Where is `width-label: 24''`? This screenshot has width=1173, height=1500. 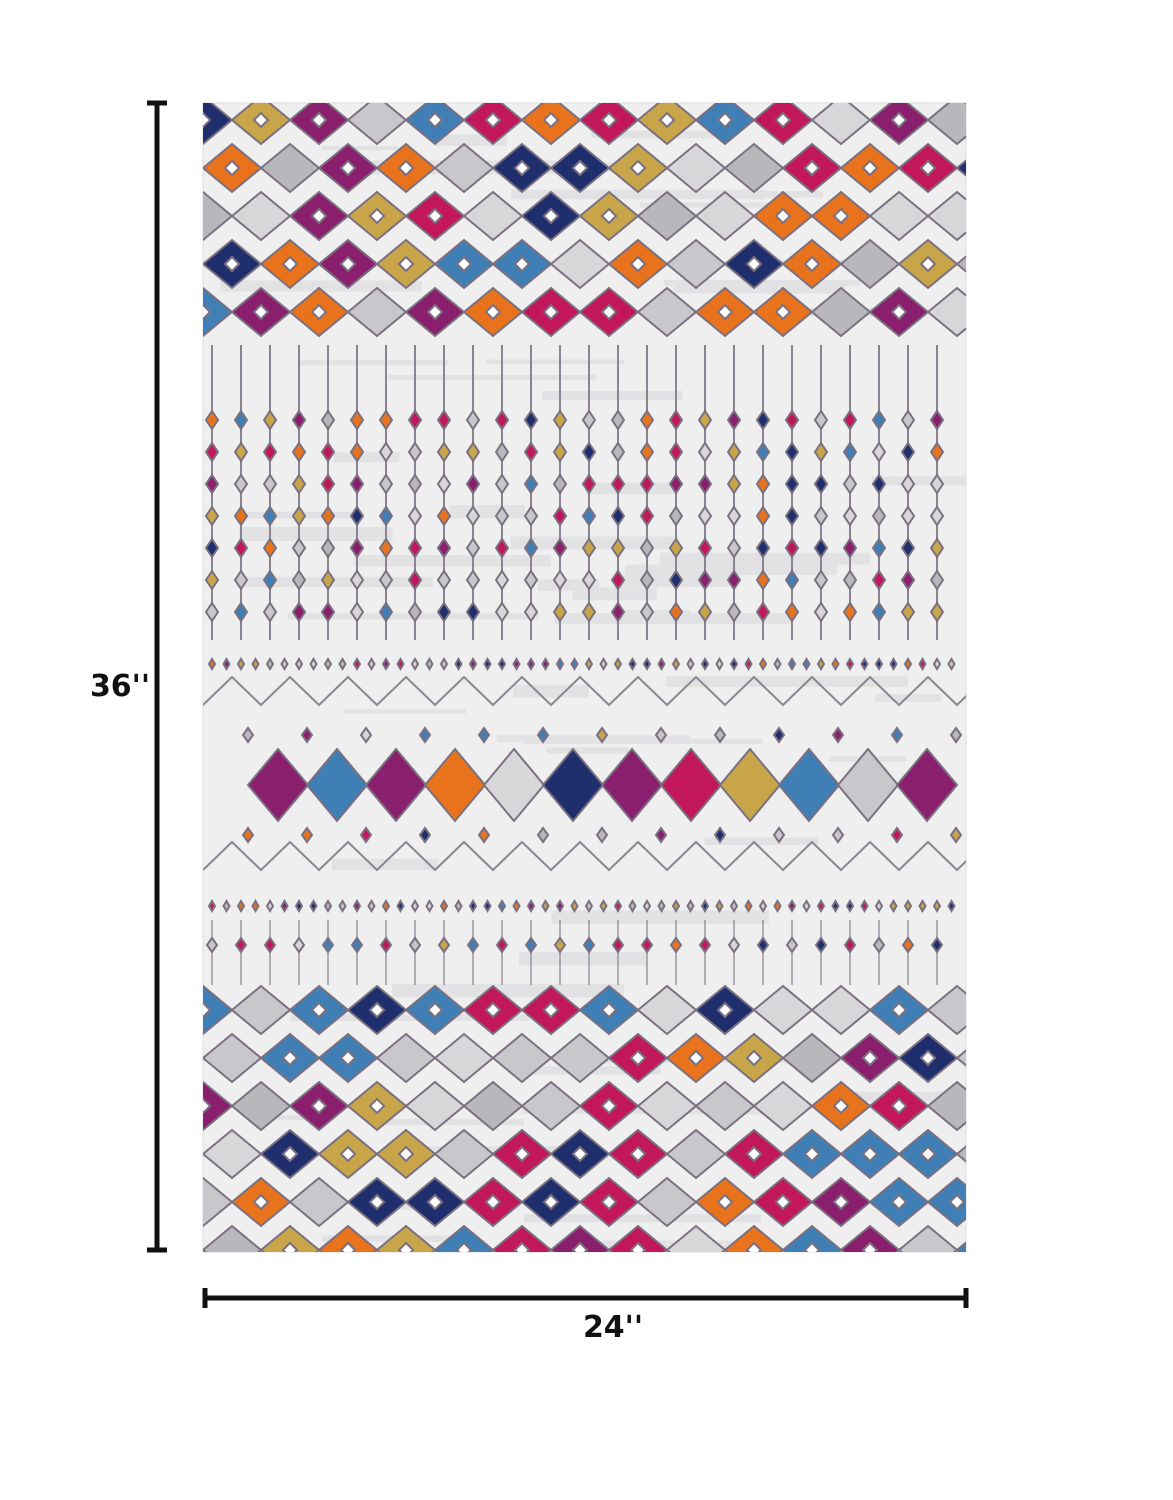 width-label: 24'' is located at coordinates (613, 1327).